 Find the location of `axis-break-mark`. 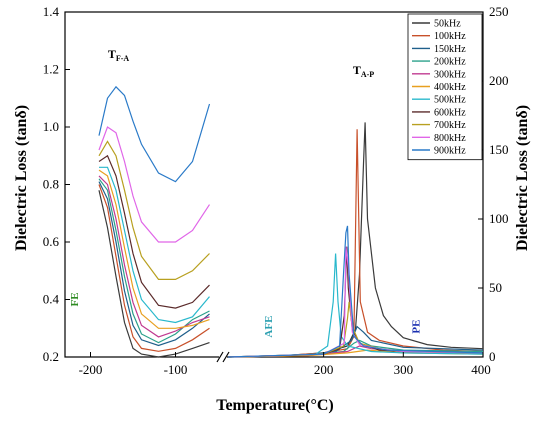

axis-break-mark is located at coordinates (223, 357).